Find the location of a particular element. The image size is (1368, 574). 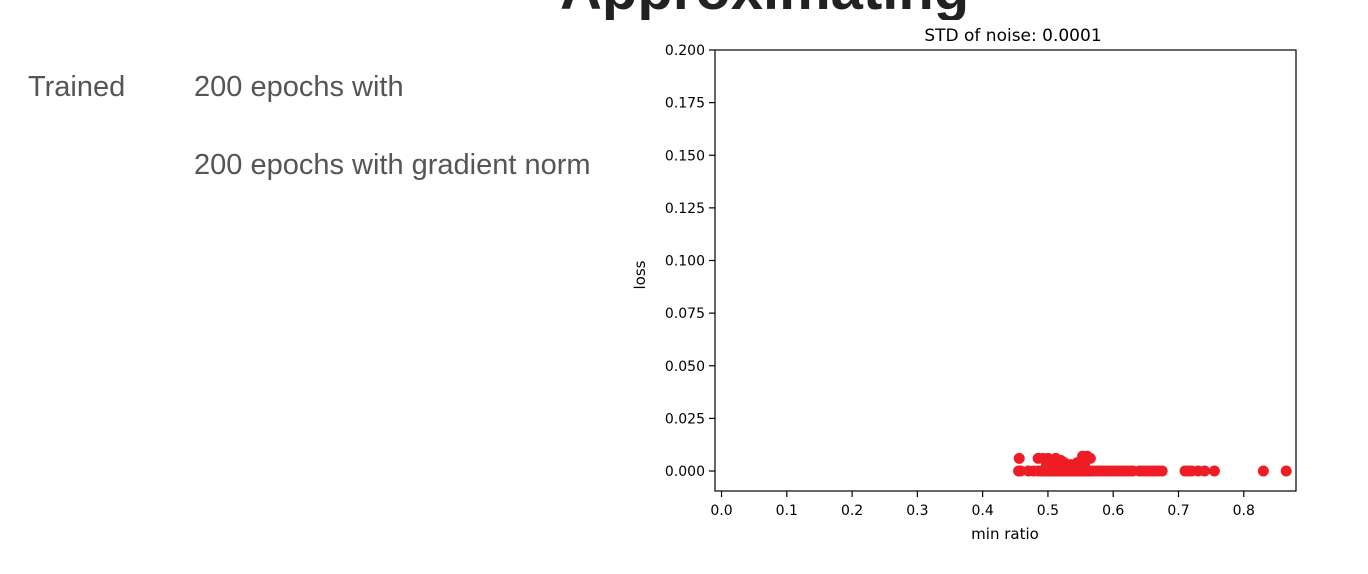

x-tick-label: 0.7 is located at coordinates (1178, 511).